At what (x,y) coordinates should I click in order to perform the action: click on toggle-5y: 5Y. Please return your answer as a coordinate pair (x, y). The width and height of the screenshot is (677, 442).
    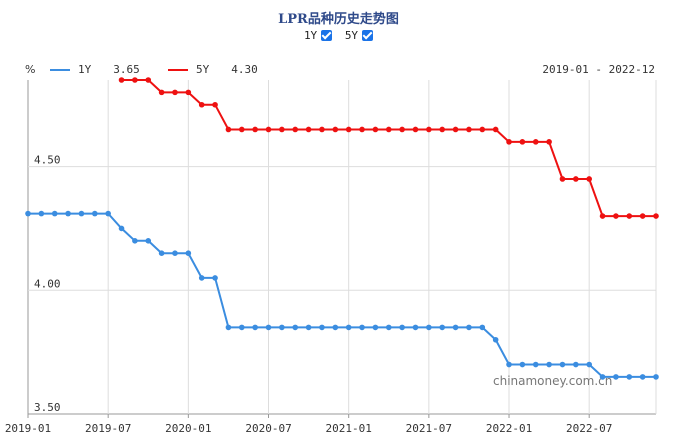
    Looking at the image, I should click on (359, 35).